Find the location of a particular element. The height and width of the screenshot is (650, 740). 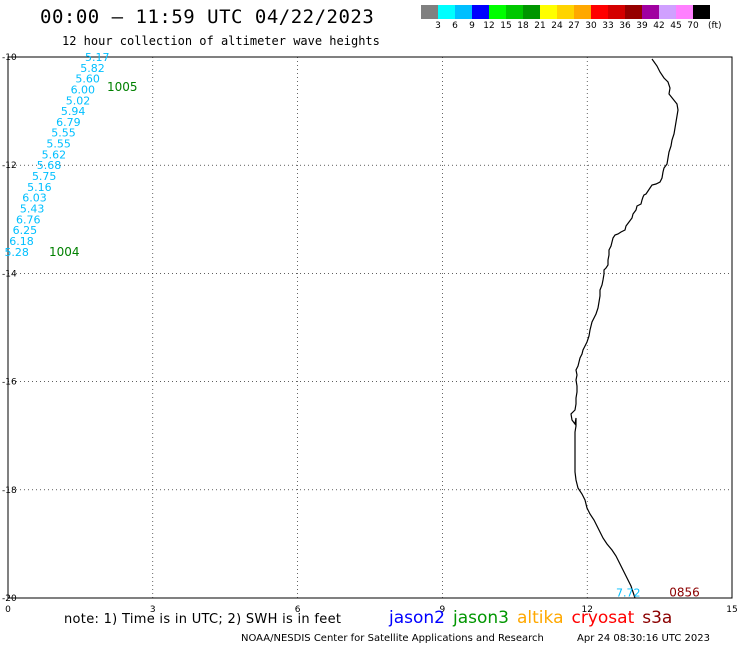

colorbar-label: 30 is located at coordinates (591, 26).